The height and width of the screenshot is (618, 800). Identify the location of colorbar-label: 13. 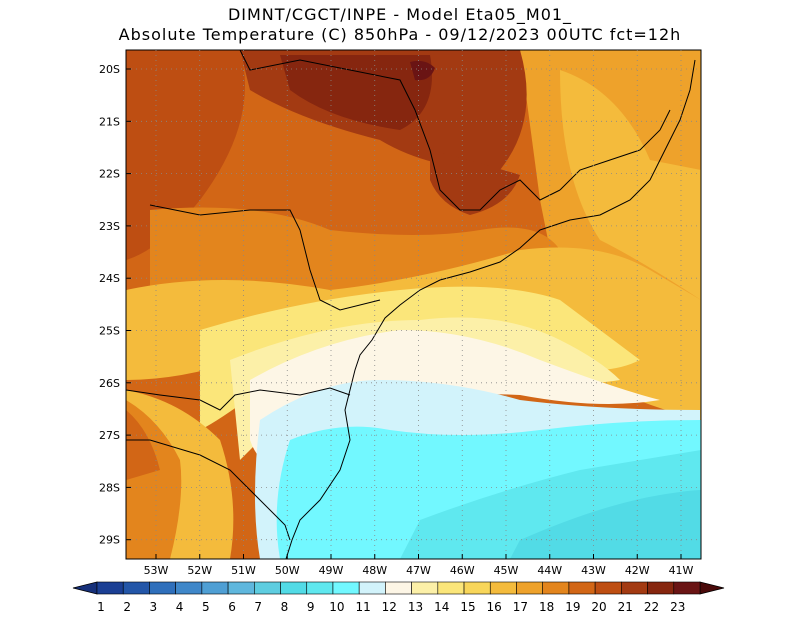
(415, 607).